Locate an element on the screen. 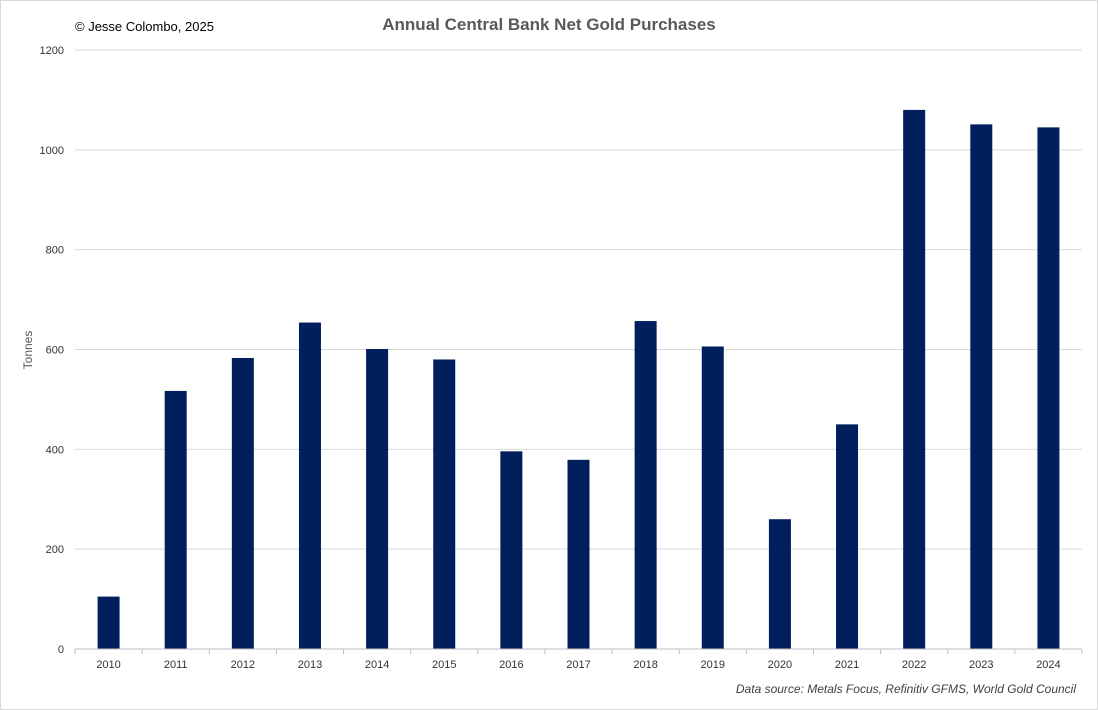 The width and height of the screenshot is (1098, 710). y-tick-label: 600 is located at coordinates (55, 351).